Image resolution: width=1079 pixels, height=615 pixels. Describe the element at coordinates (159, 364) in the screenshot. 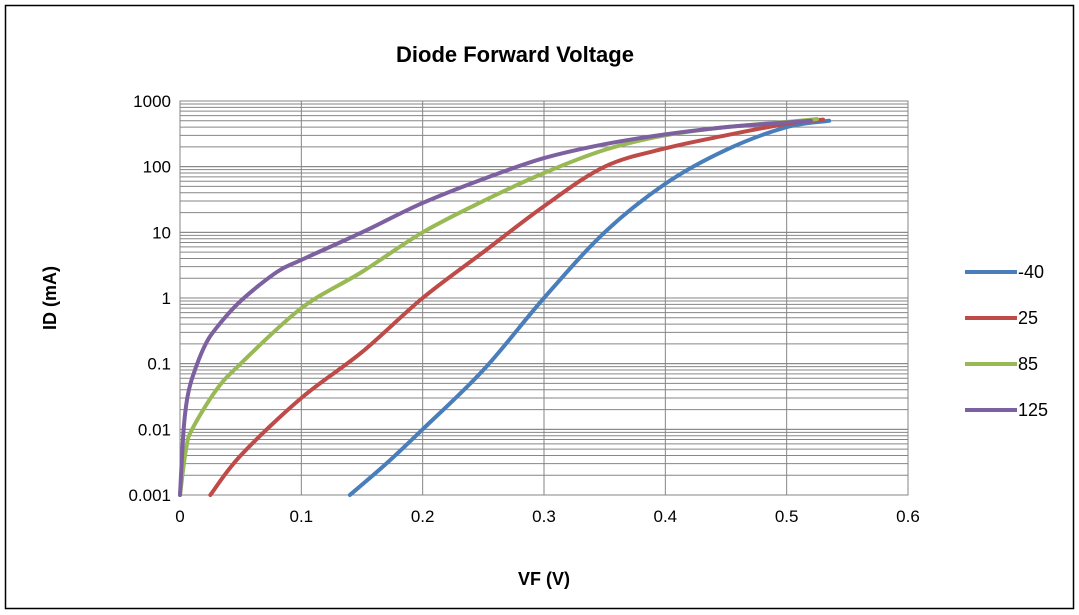

I see `y-tick-label: 0.1` at that location.